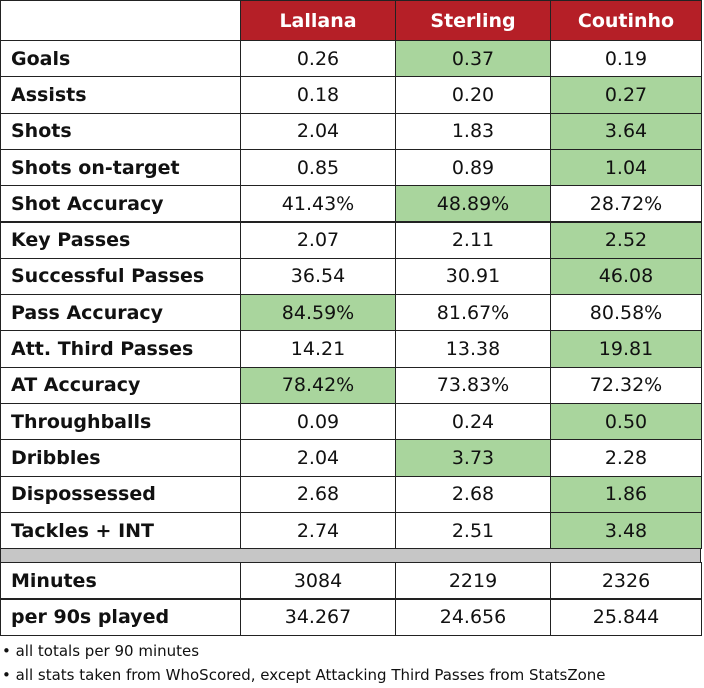  What do you see at coordinates (626, 617) in the screenshot?
I see `cell: 25.844` at bounding box center [626, 617].